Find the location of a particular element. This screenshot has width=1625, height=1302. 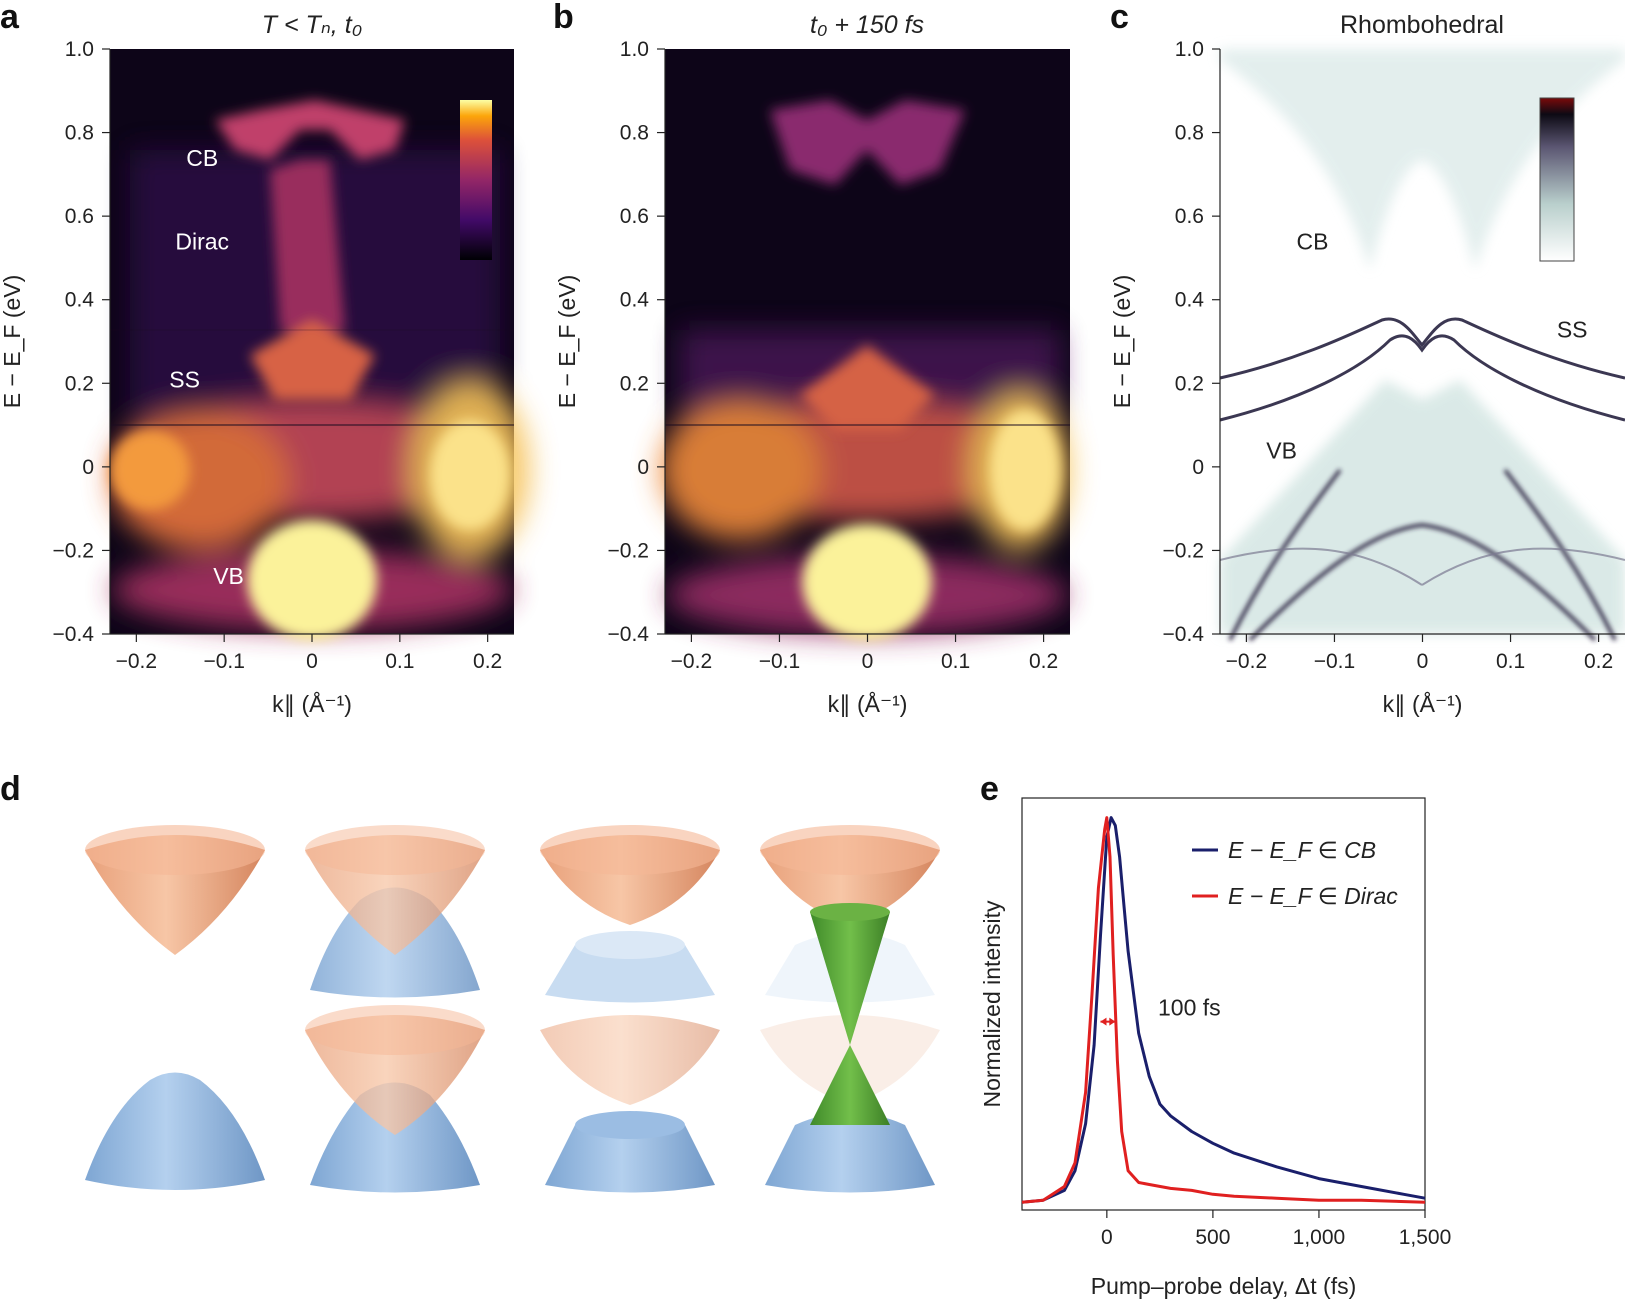

ss-band-lower is located at coordinates (1422, 378).